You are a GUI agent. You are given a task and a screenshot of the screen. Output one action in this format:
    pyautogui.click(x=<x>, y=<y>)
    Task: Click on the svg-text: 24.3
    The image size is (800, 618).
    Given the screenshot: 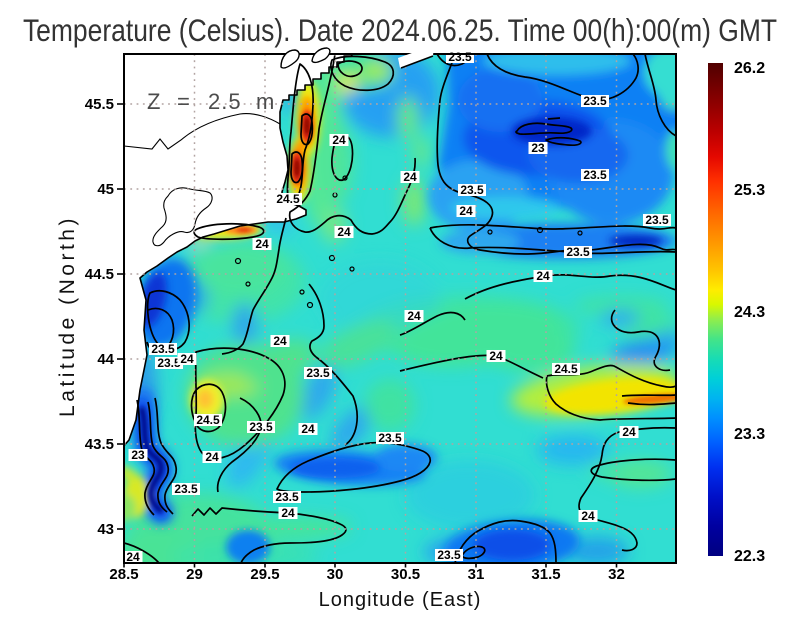 What is the action you would take?
    pyautogui.click(x=749, y=312)
    